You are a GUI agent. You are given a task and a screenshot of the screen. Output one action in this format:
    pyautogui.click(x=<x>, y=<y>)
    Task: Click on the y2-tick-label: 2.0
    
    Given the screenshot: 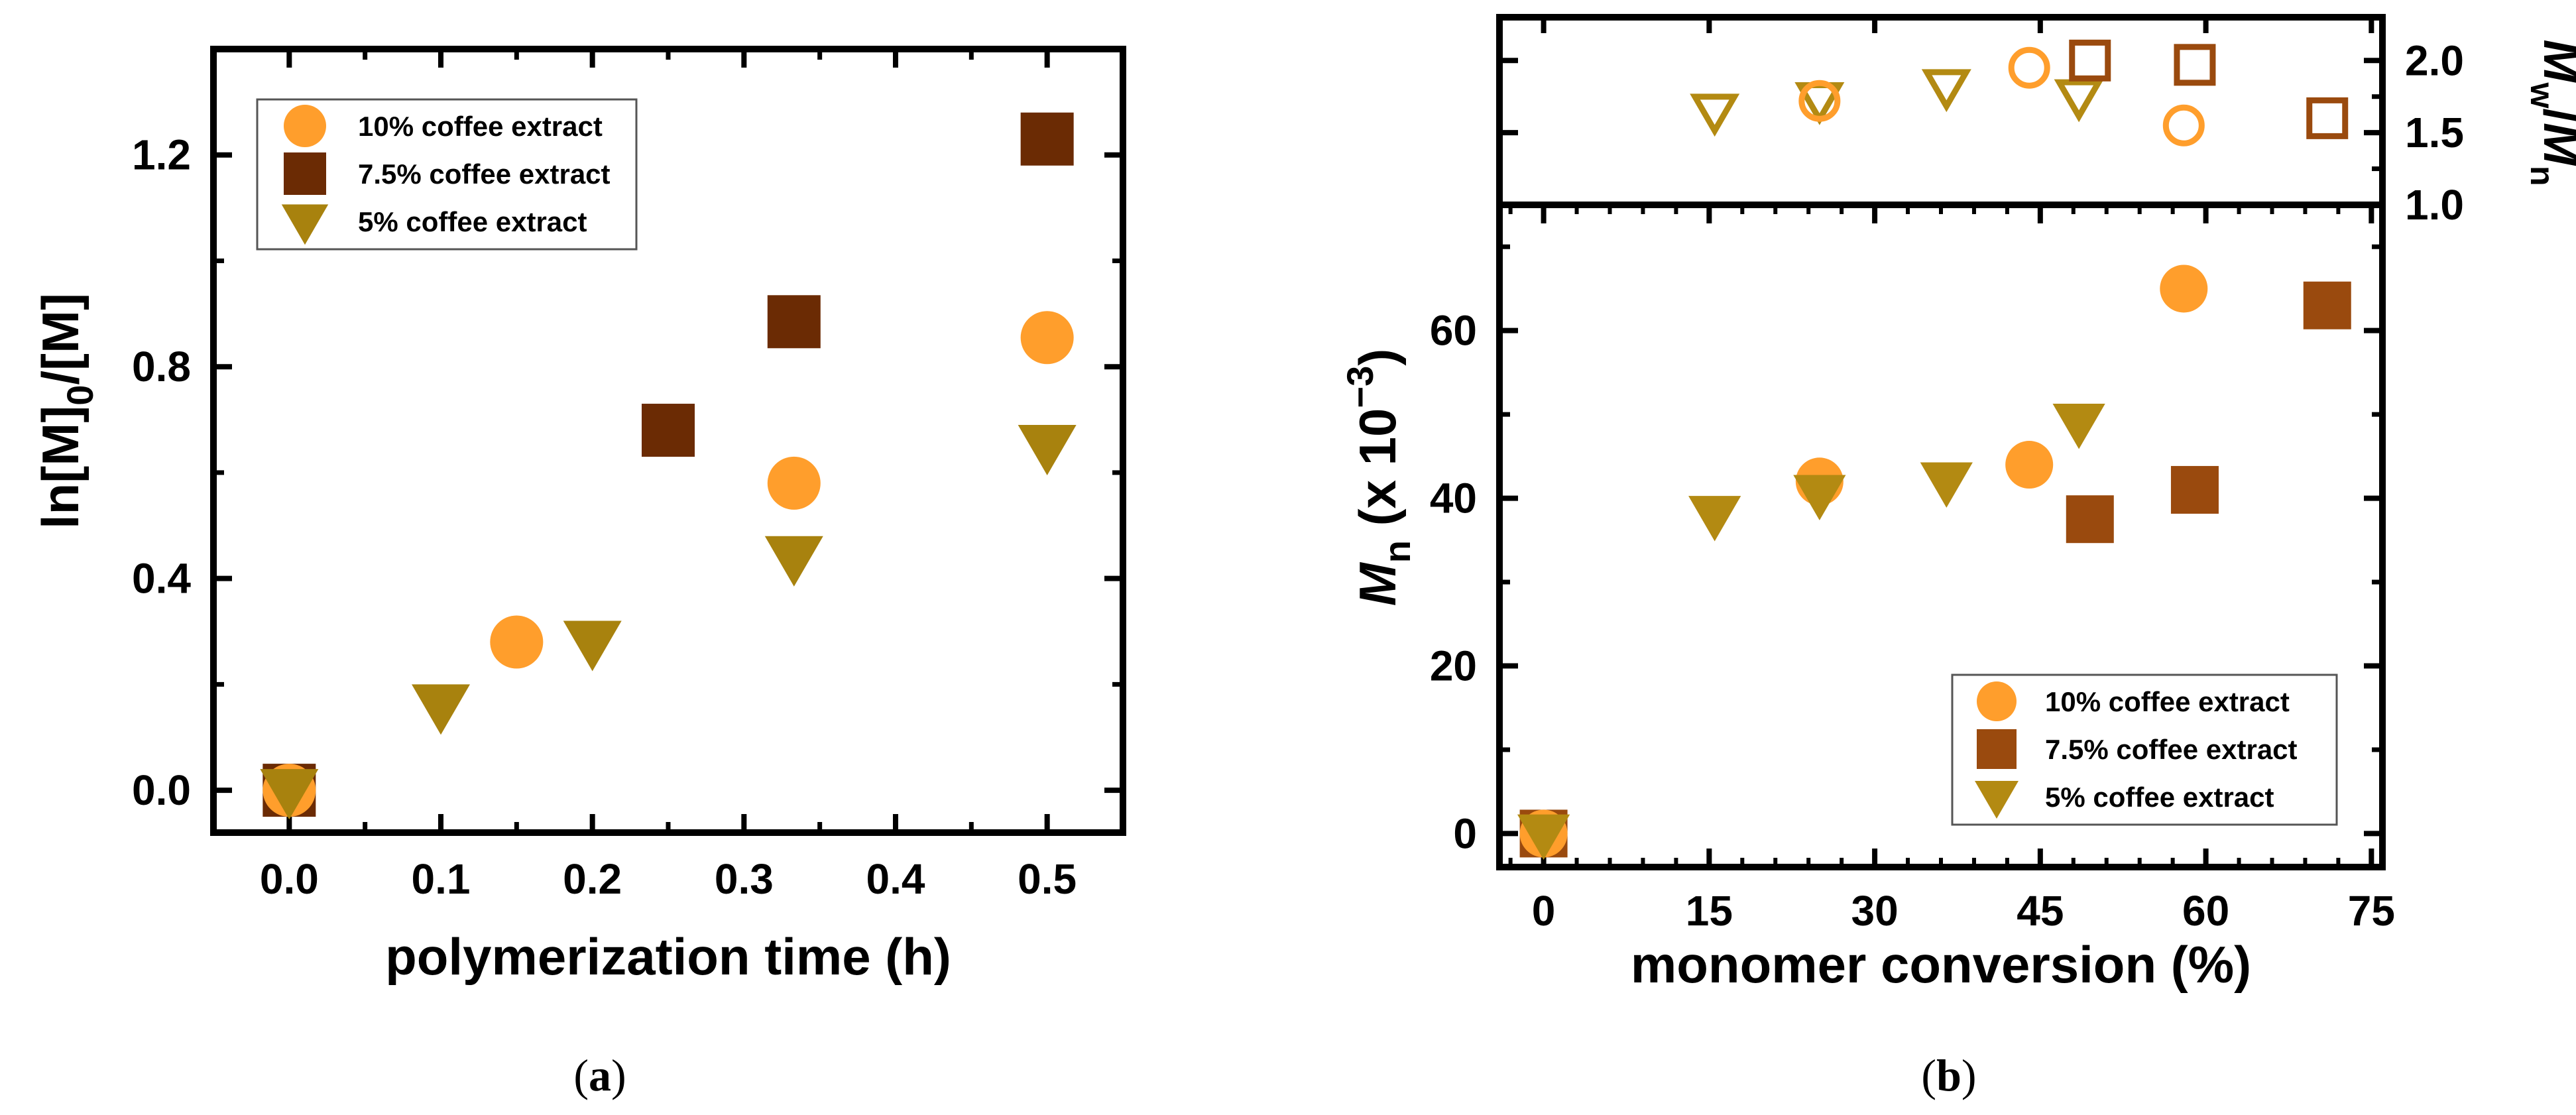 What is the action you would take?
    pyautogui.click(x=2434, y=60)
    